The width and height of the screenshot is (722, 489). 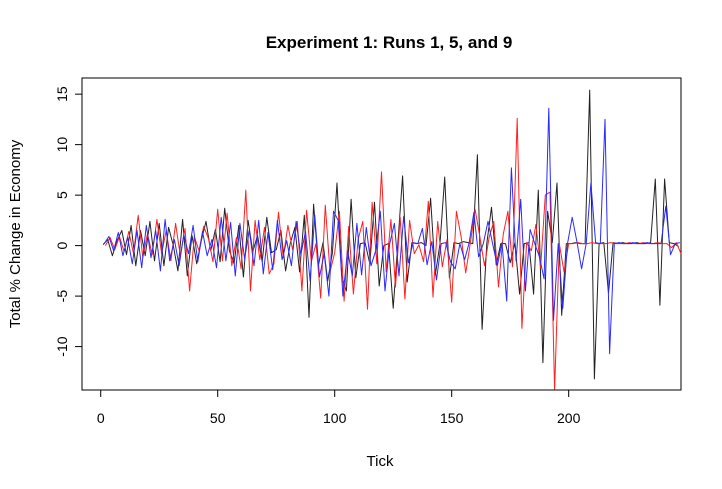 What do you see at coordinates (452, 418) in the screenshot?
I see `x-tick-label: 150` at bounding box center [452, 418].